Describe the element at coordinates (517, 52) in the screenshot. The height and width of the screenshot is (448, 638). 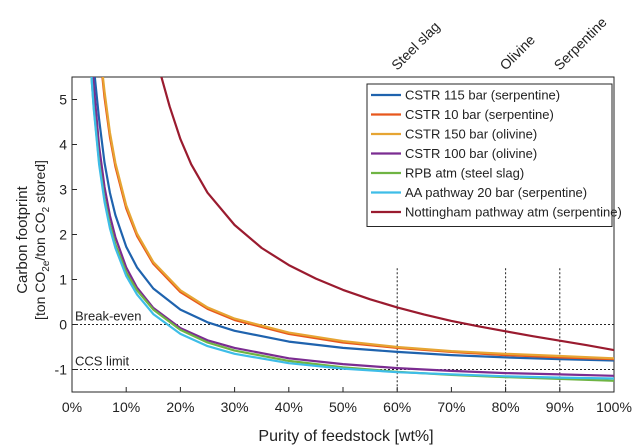
I see `vline-label-1: Olivine` at that location.